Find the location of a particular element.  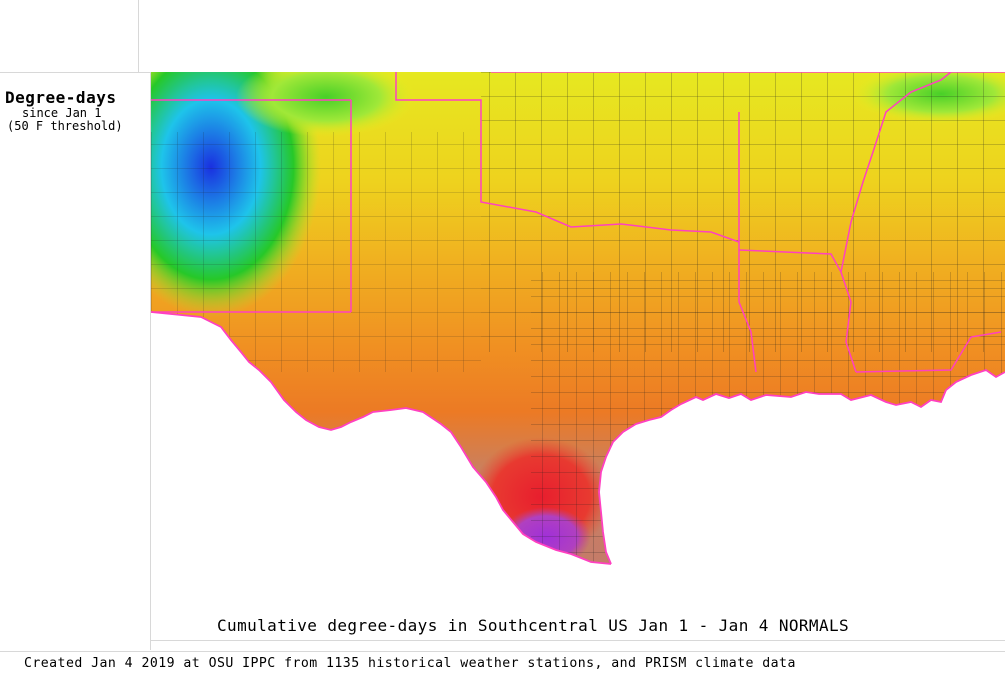

cool-north-region-west is located at coordinates (326, 104).